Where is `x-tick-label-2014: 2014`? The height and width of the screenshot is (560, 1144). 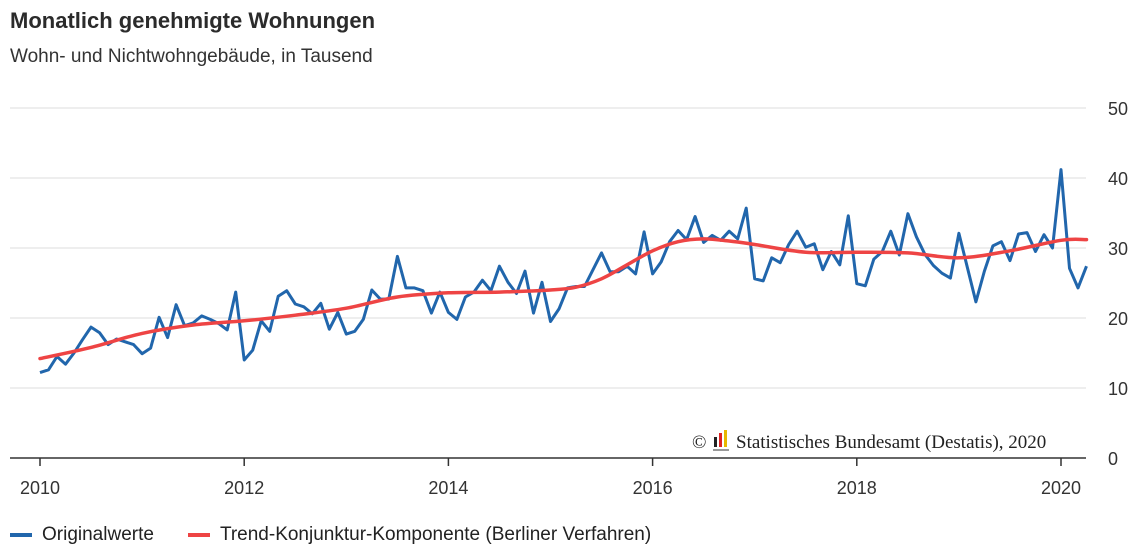 x-tick-label-2014: 2014 is located at coordinates (448, 488).